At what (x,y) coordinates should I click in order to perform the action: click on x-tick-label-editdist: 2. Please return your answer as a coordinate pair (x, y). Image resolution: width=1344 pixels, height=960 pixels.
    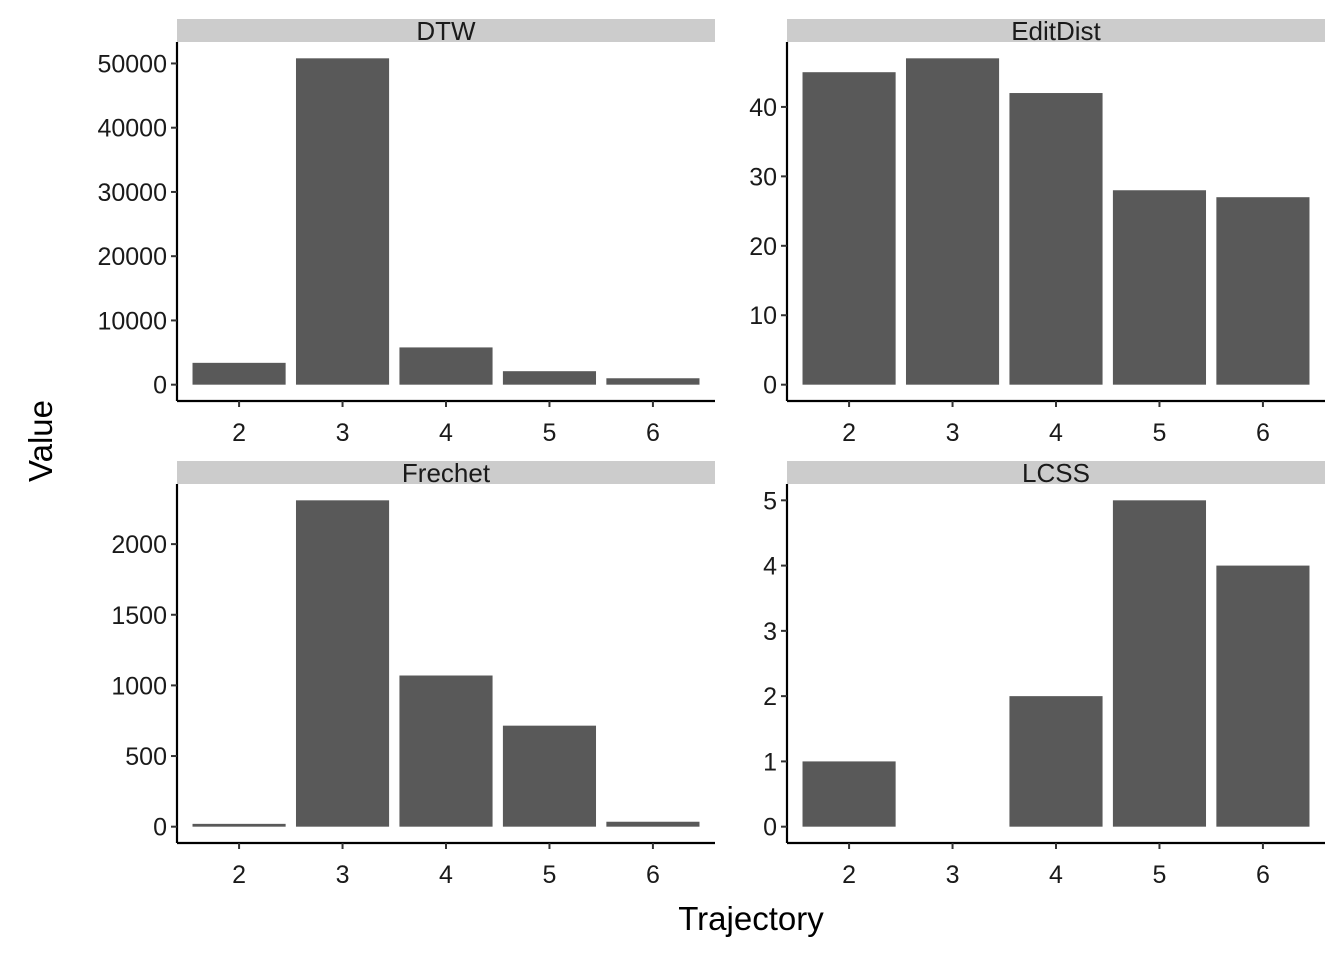
    Looking at the image, I should click on (849, 433).